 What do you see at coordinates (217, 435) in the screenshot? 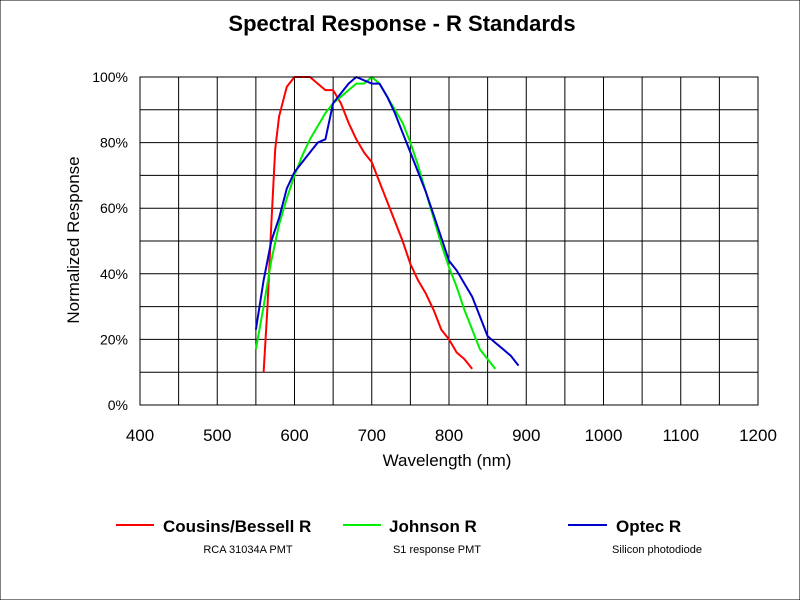
I see `x-tick-label: 500` at bounding box center [217, 435].